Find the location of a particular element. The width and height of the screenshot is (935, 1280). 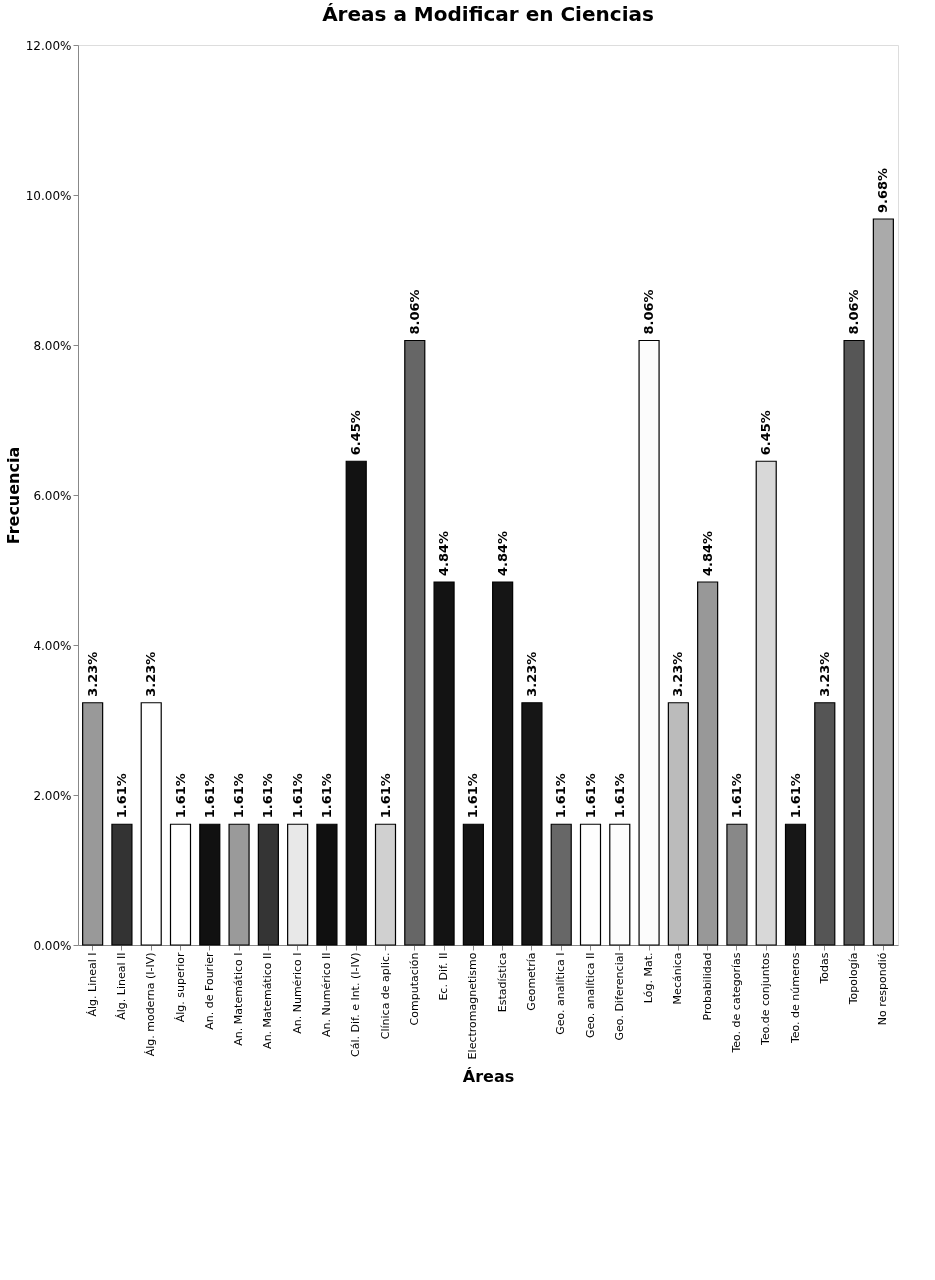

x-tick-label: Topología is located at coordinates (854, 979).